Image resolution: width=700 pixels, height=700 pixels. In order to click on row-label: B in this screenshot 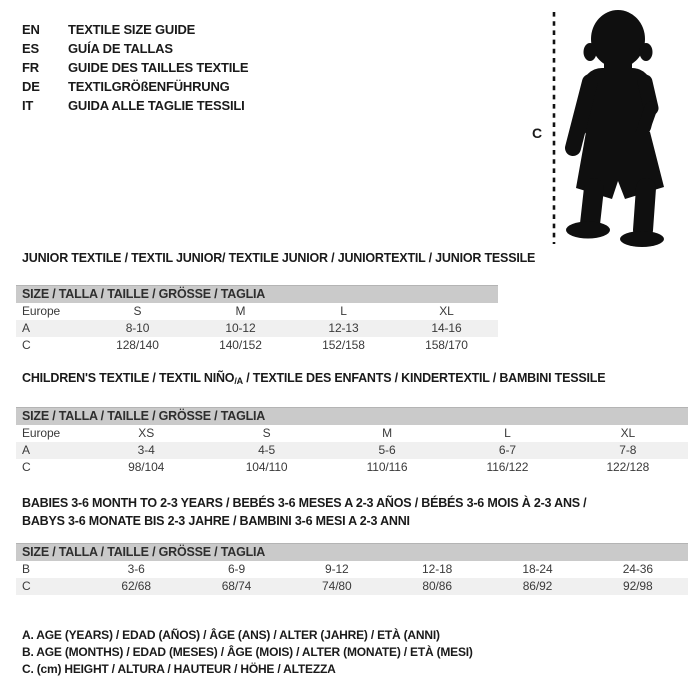, I will do `click(26, 569)`.